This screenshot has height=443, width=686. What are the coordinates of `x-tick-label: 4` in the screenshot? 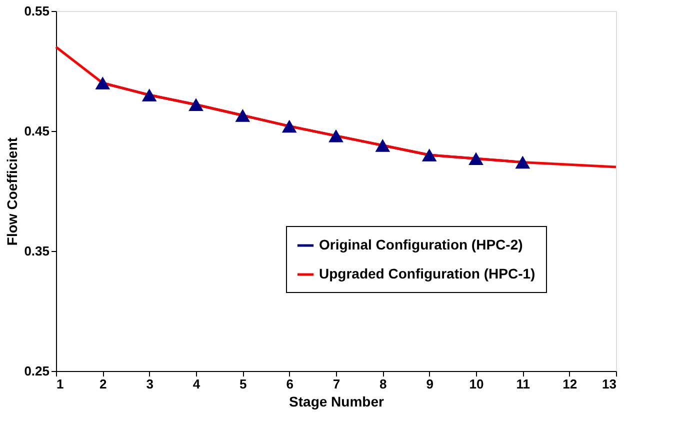 It's located at (196, 384).